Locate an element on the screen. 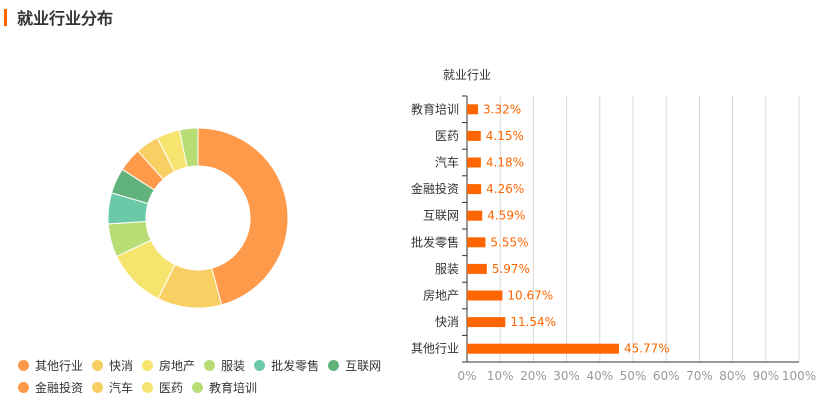  legend-item: 汽车 is located at coordinates (112, 387).